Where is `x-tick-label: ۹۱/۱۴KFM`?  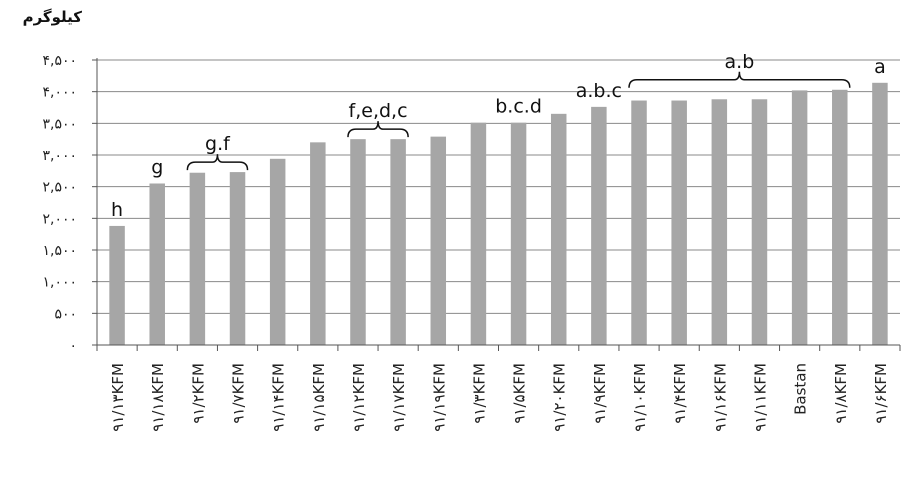 x-tick-label: ۹۱/۱۴KFM is located at coordinates (279, 397).